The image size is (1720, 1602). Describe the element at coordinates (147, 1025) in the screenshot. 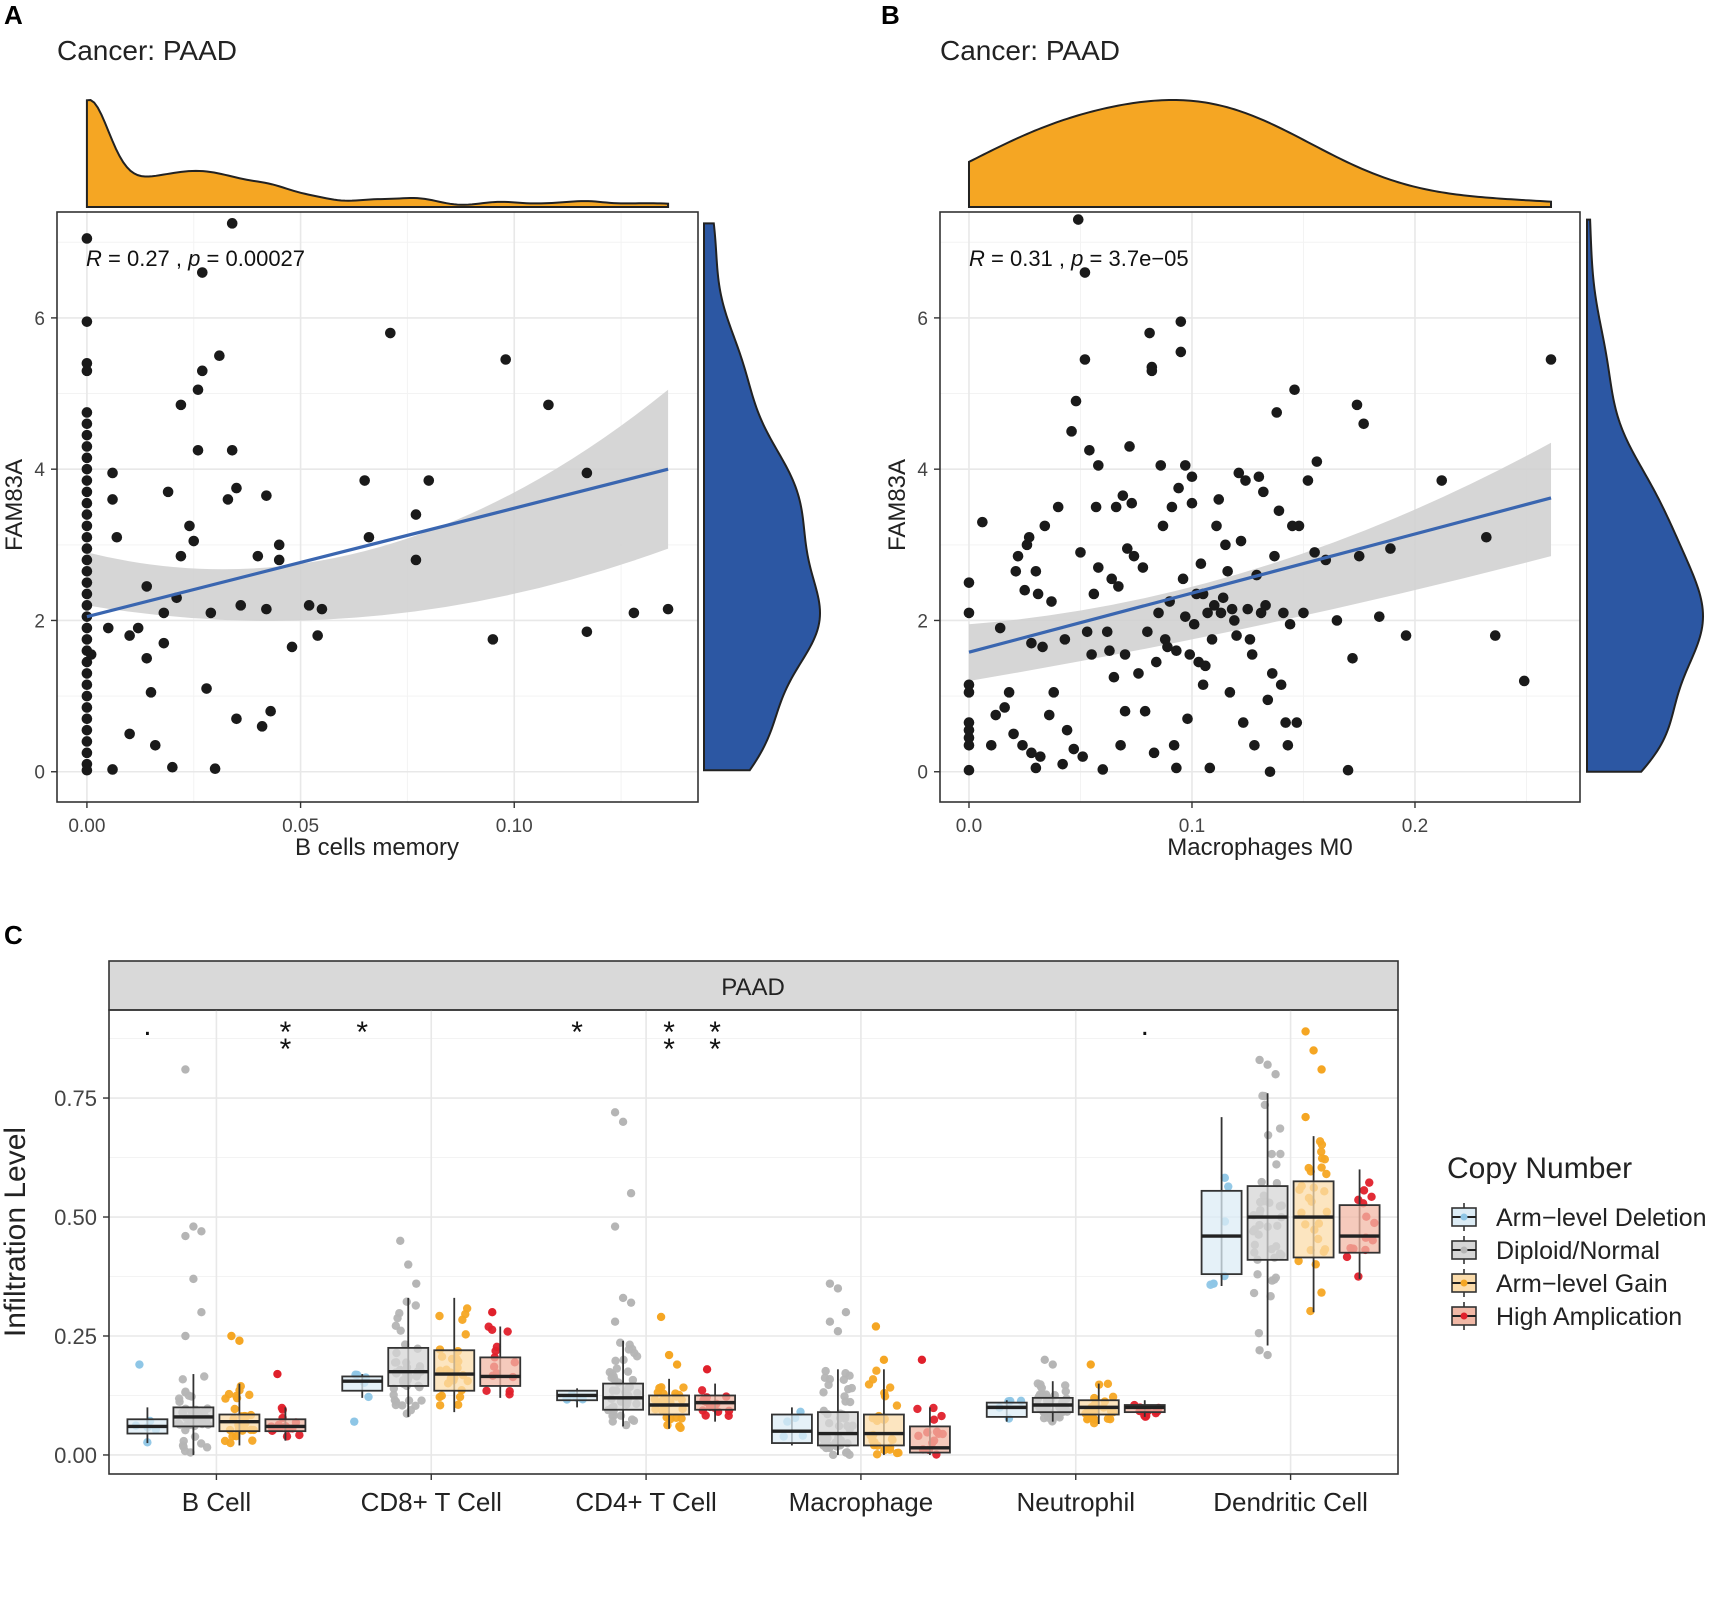

I see `panel-c-significance: .` at that location.